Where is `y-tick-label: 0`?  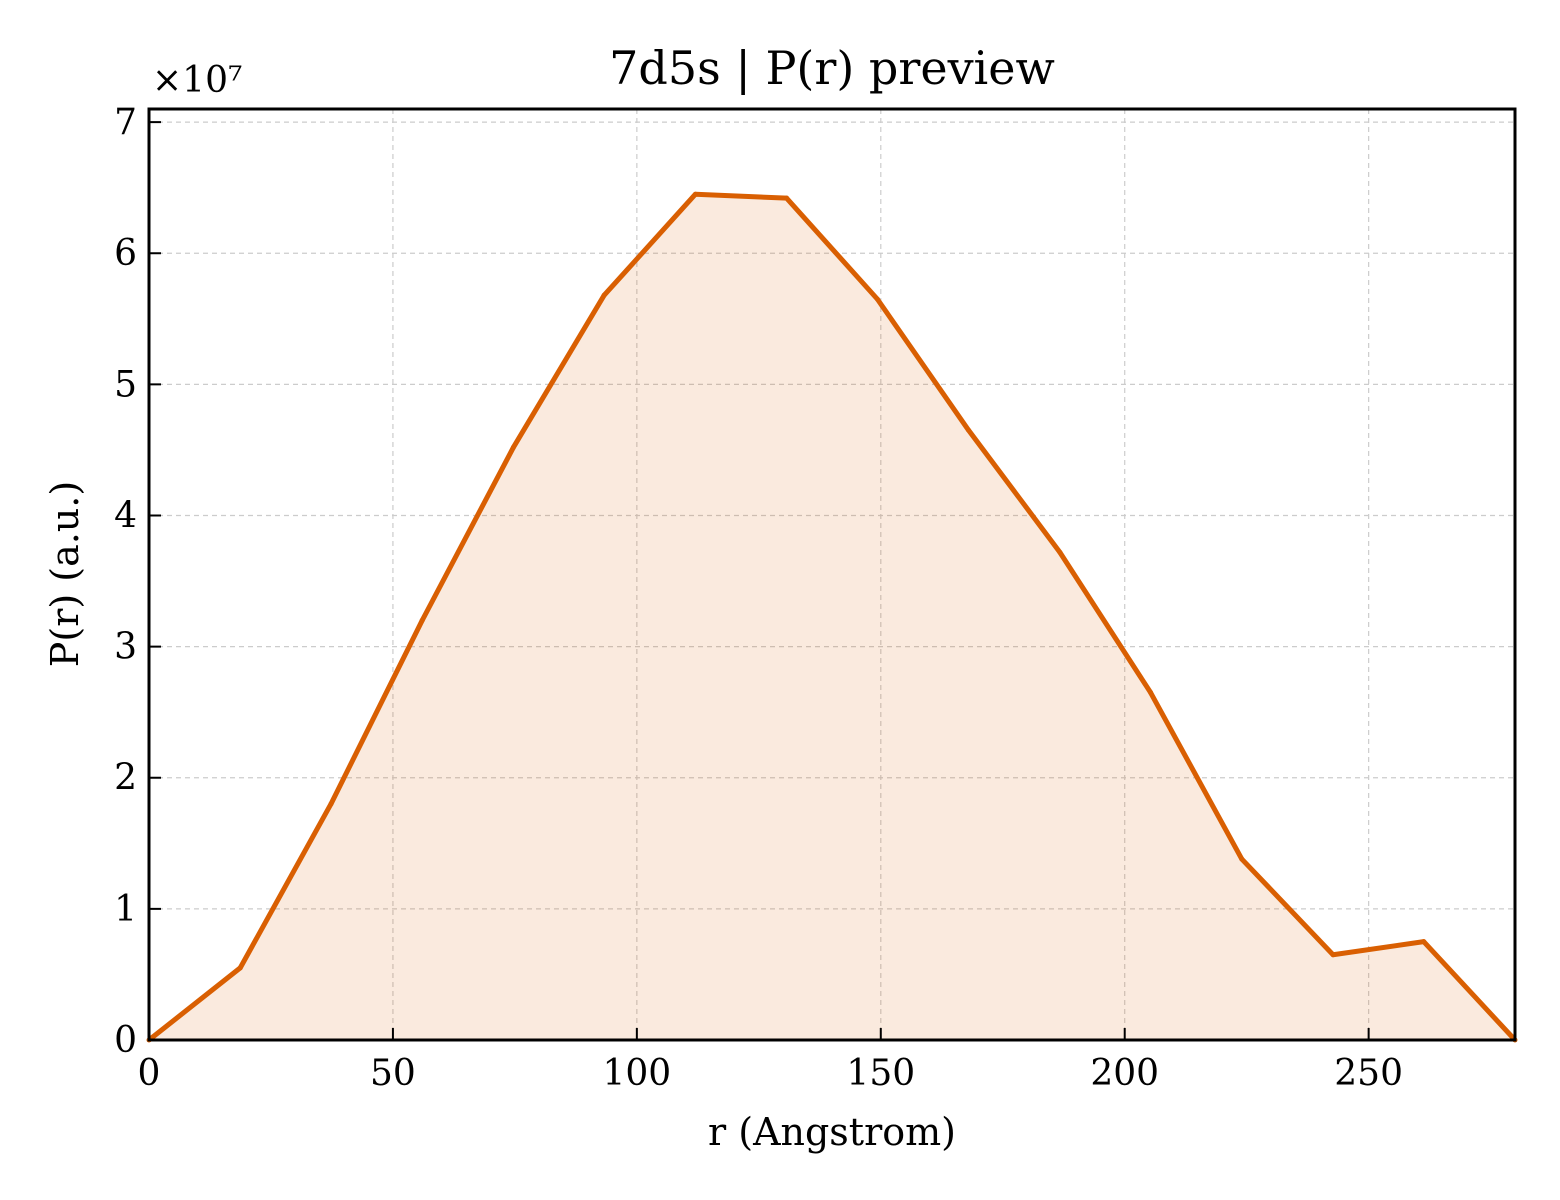 y-tick-label: 0 is located at coordinates (125, 1040).